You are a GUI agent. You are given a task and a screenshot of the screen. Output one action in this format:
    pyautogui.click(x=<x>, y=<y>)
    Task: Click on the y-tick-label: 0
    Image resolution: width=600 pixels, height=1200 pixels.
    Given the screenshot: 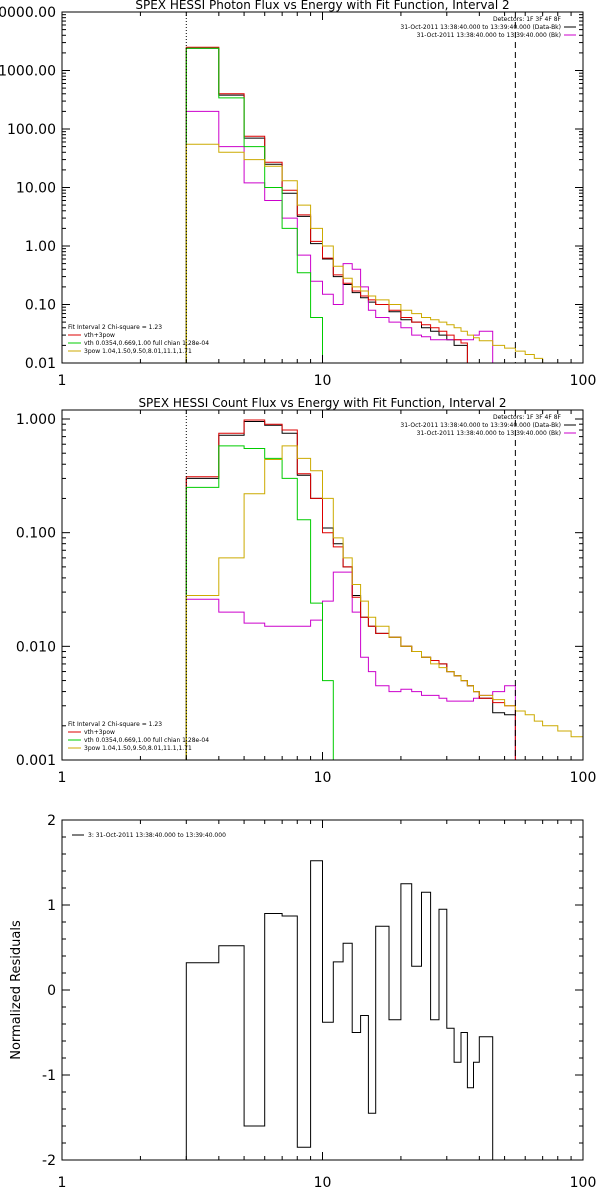 What is the action you would take?
    pyautogui.click(x=51, y=991)
    